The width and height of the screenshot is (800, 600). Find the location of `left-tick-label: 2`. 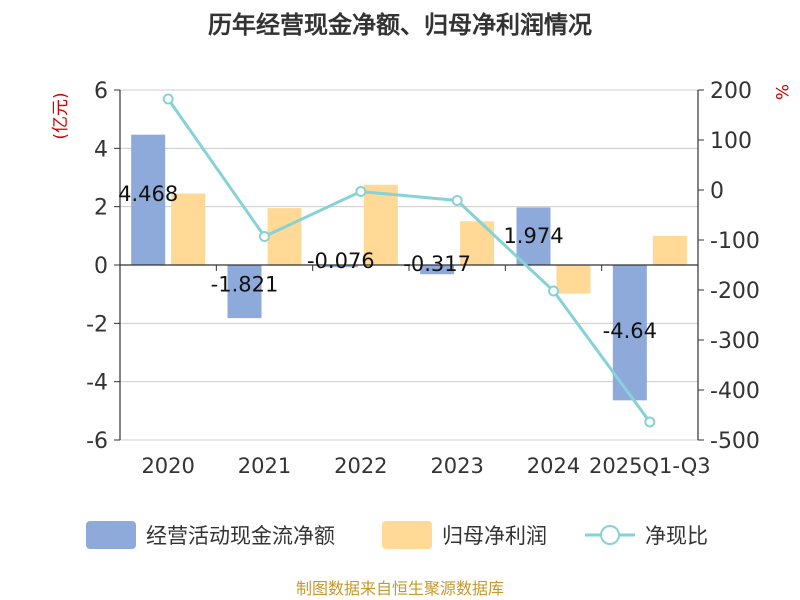

left-tick-label: 2 is located at coordinates (101, 208).